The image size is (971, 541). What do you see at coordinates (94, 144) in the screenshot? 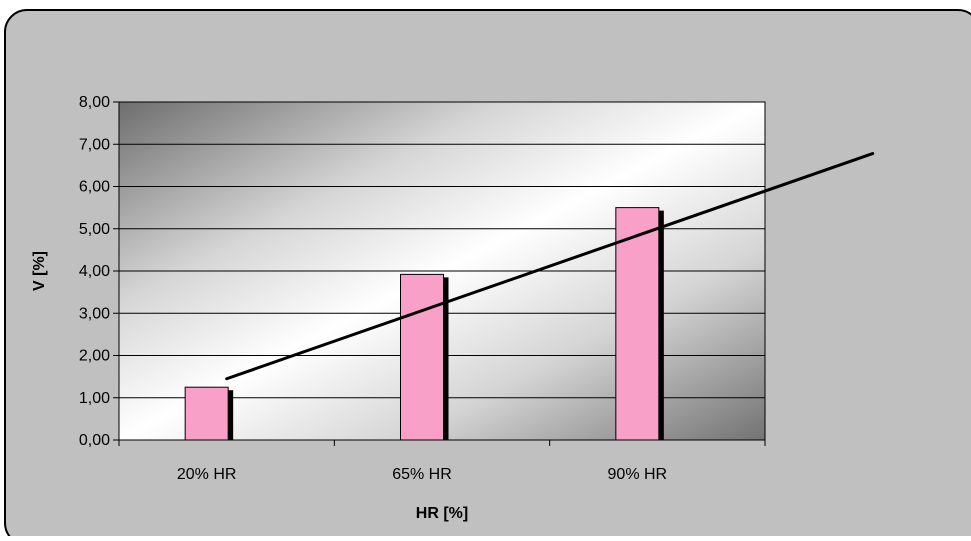
I see `y-tick-label: 7,00` at bounding box center [94, 144].